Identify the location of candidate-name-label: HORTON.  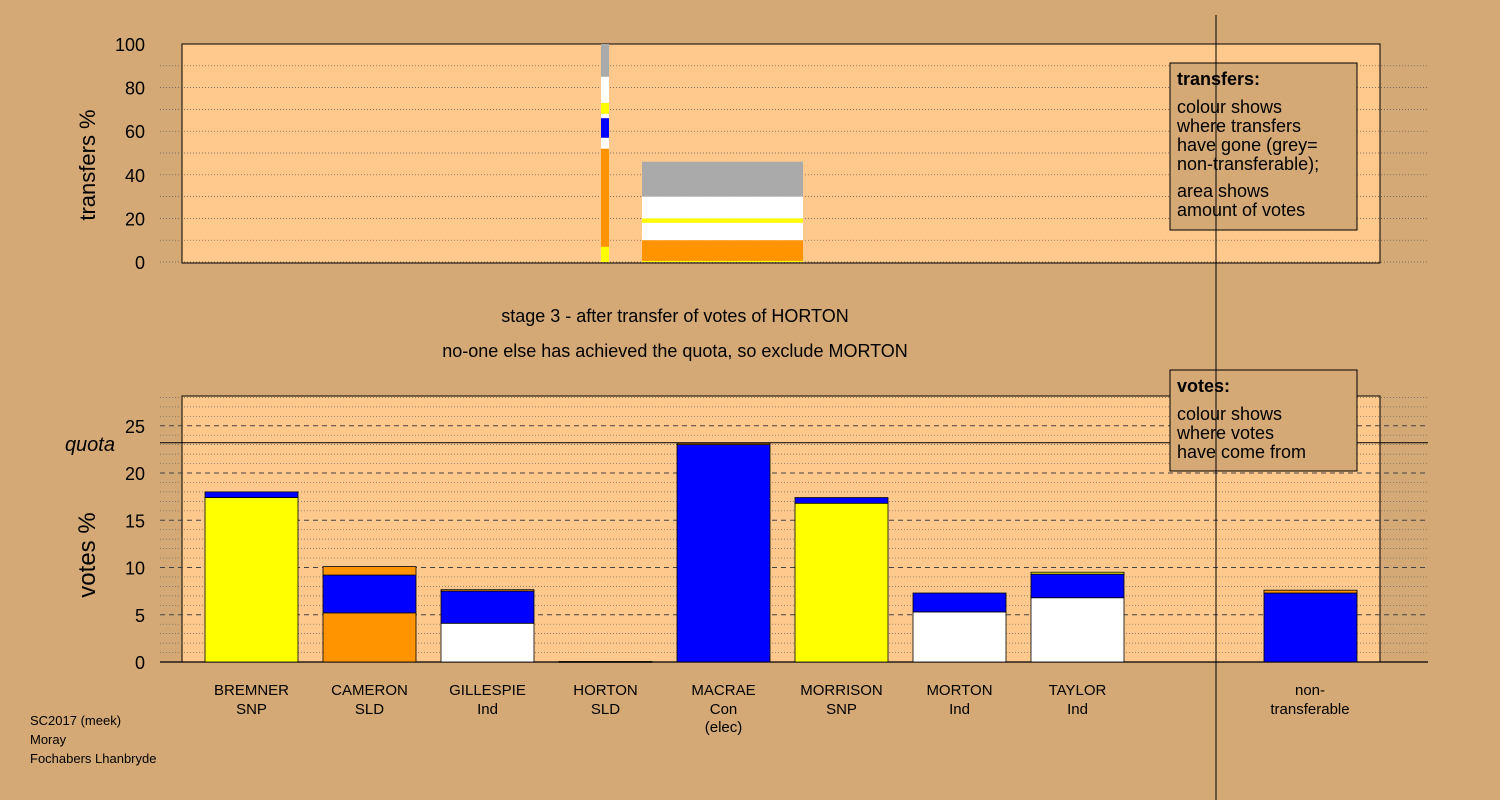
(605, 690).